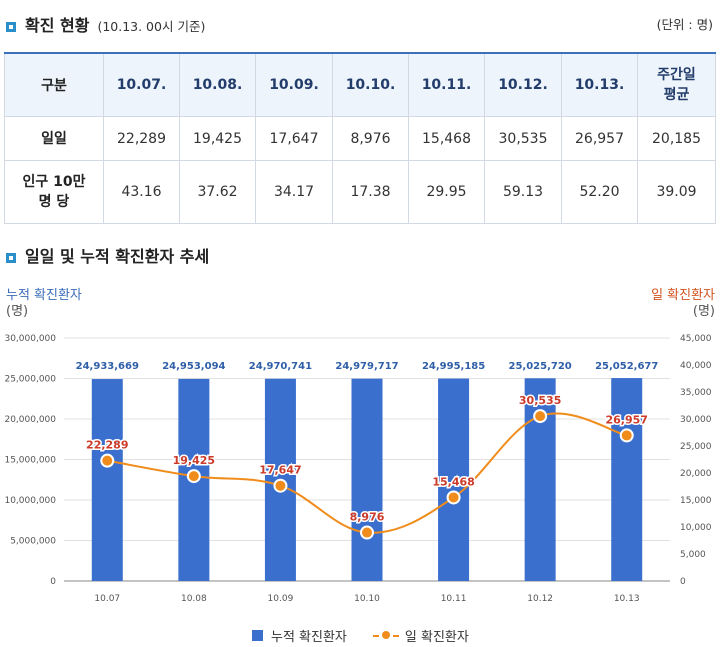 Image resolution: width=721 pixels, height=647 pixels. What do you see at coordinates (436, 637) in the screenshot?
I see `legend-label-daily: 일 확진환자` at bounding box center [436, 637].